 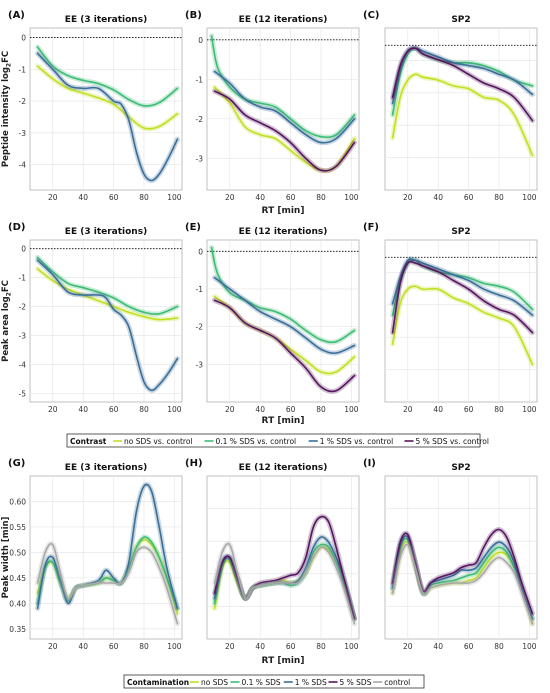 I want to click on panel-e-x-tick-label: 40, so click(x=260, y=409).